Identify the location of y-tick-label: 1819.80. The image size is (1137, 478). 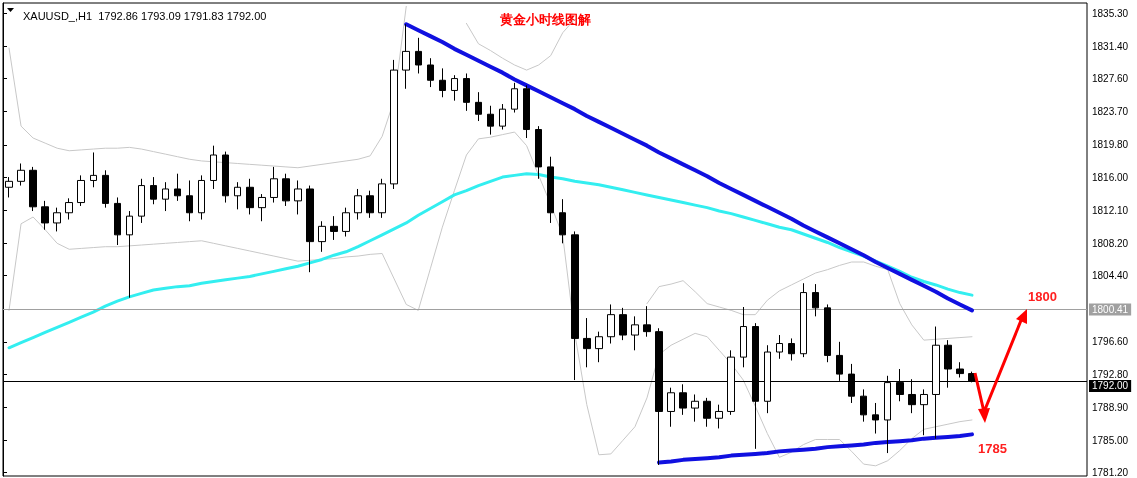
(1110, 145).